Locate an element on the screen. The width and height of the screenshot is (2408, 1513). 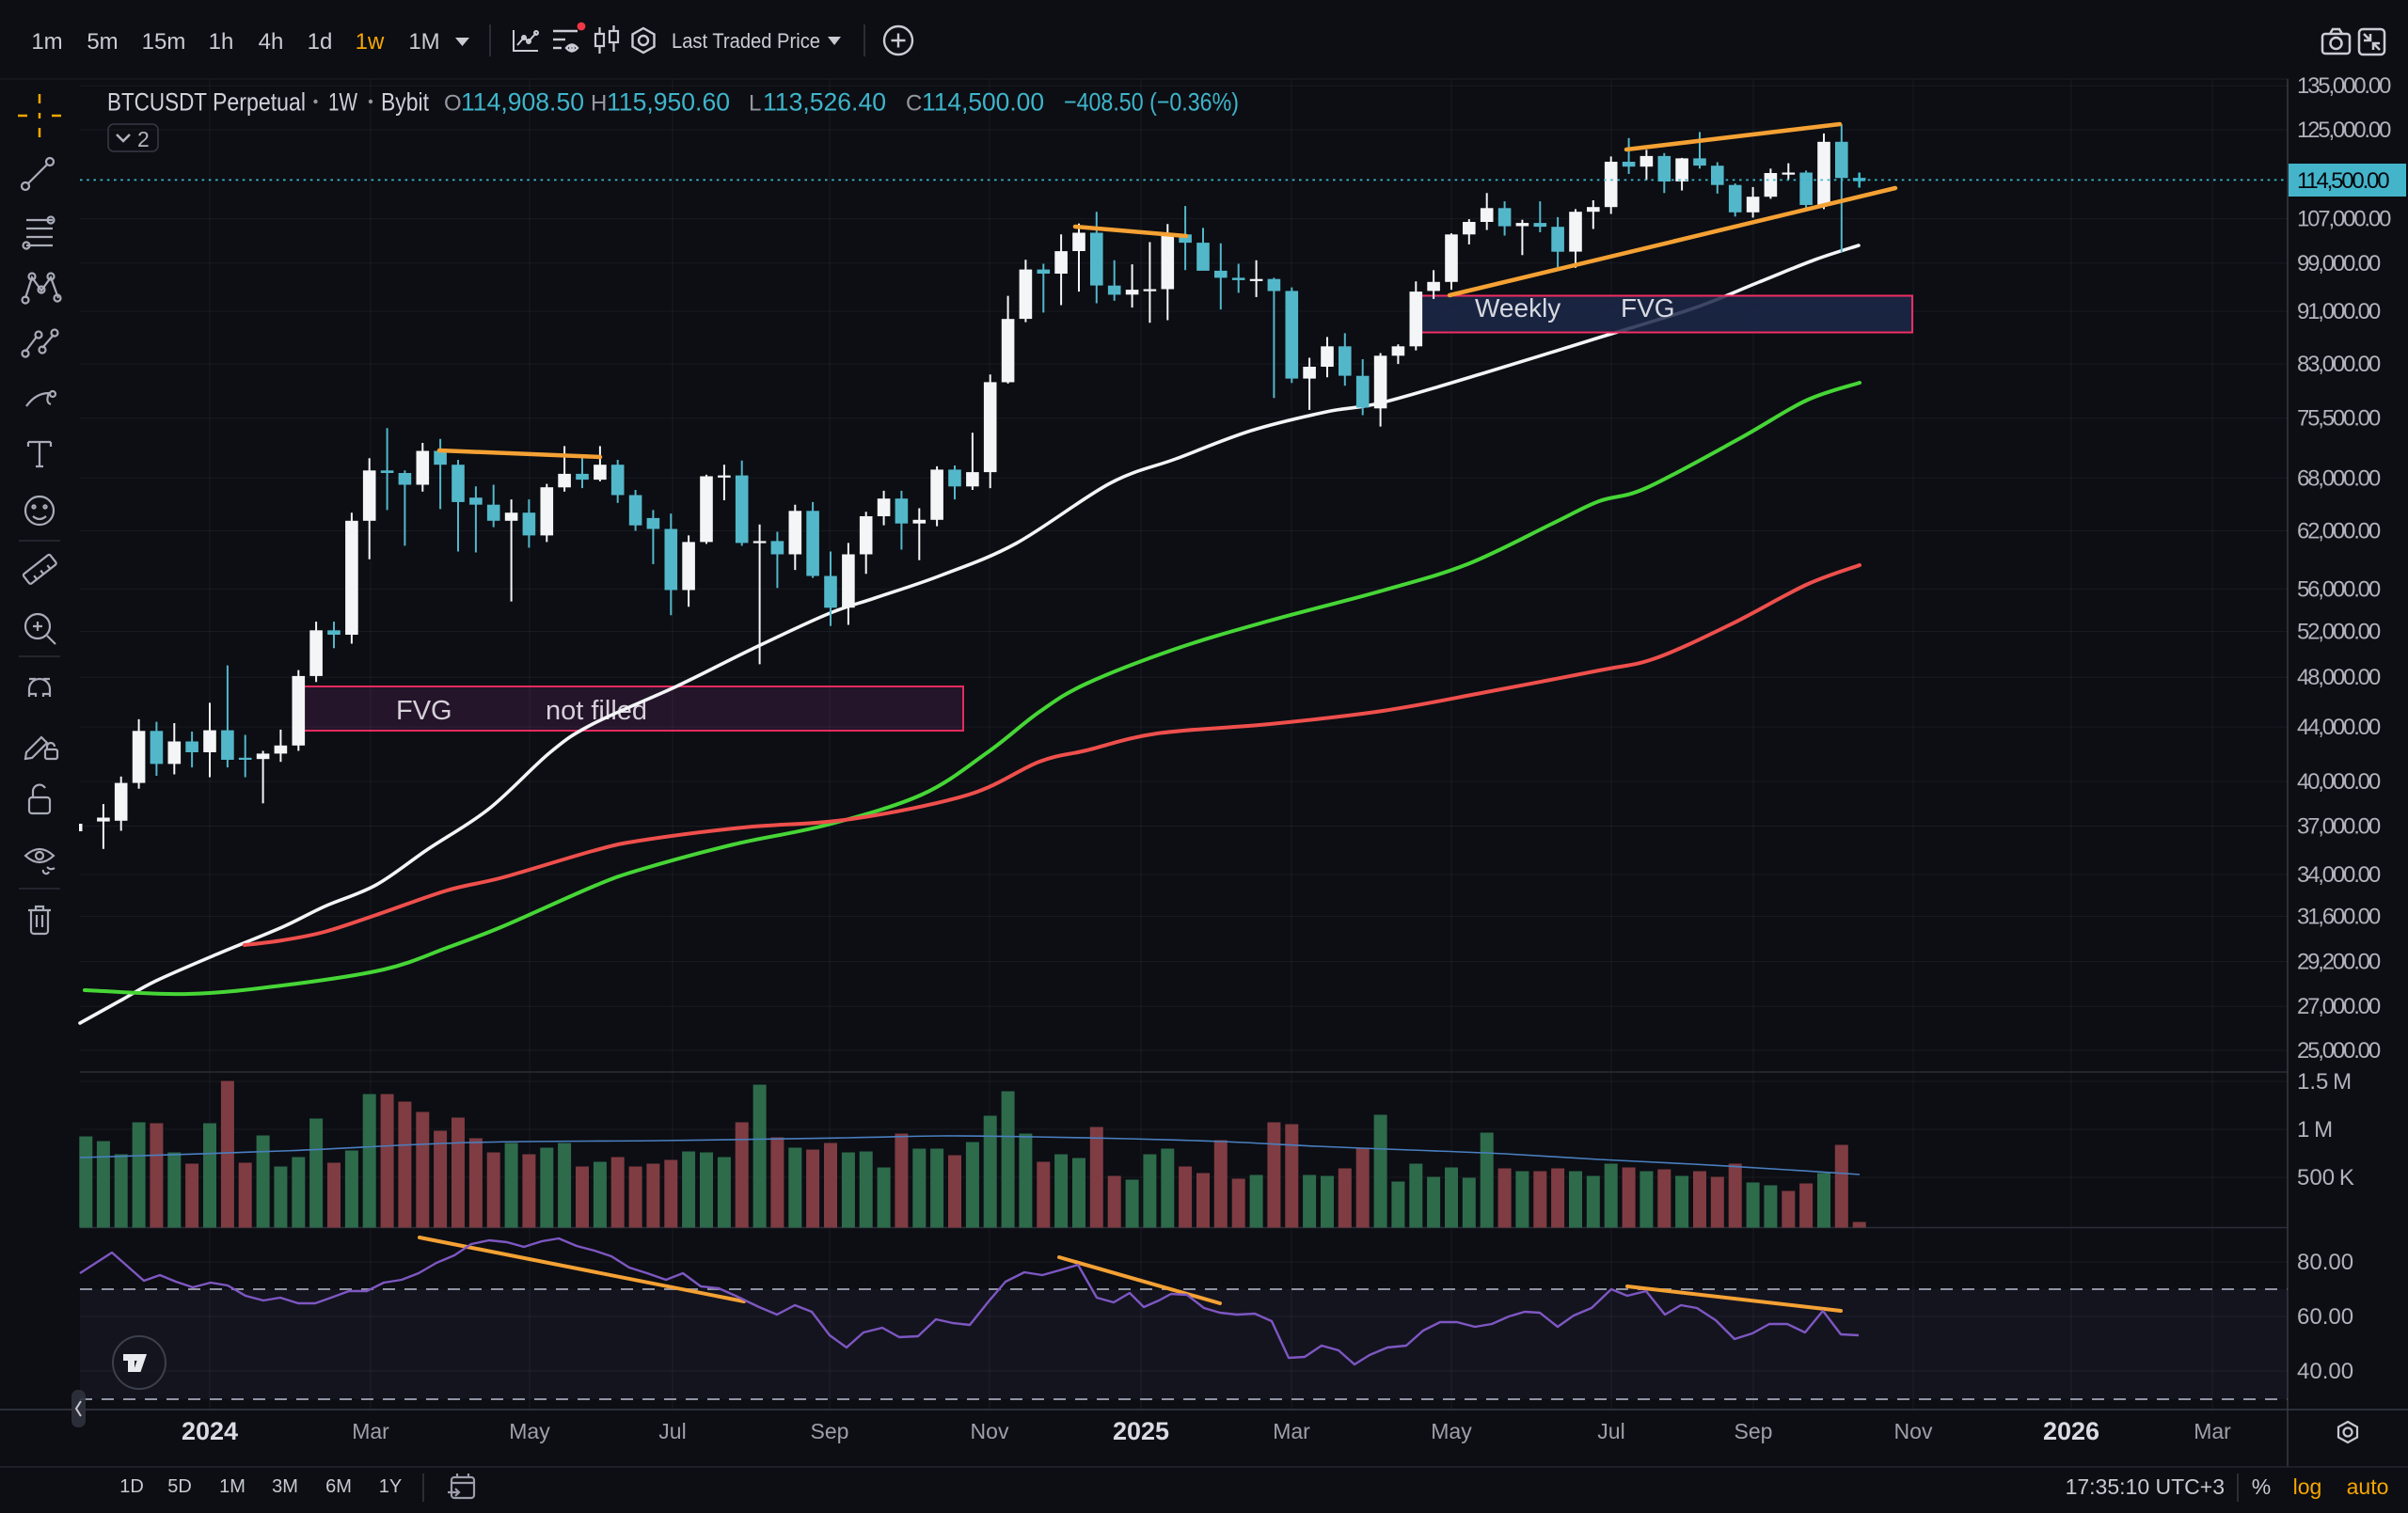
svg-text: 15m is located at coordinates (164, 42).